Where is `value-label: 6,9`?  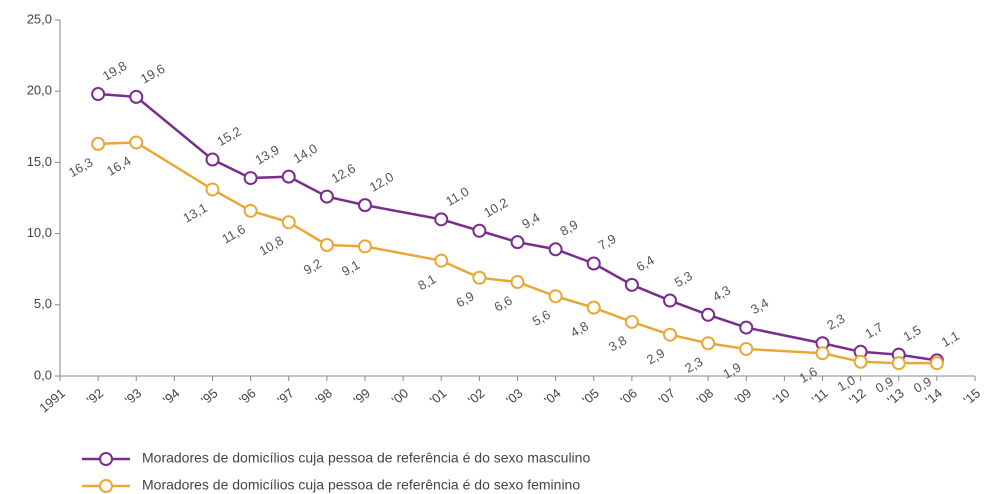 value-label: 6,9 is located at coordinates (464, 299).